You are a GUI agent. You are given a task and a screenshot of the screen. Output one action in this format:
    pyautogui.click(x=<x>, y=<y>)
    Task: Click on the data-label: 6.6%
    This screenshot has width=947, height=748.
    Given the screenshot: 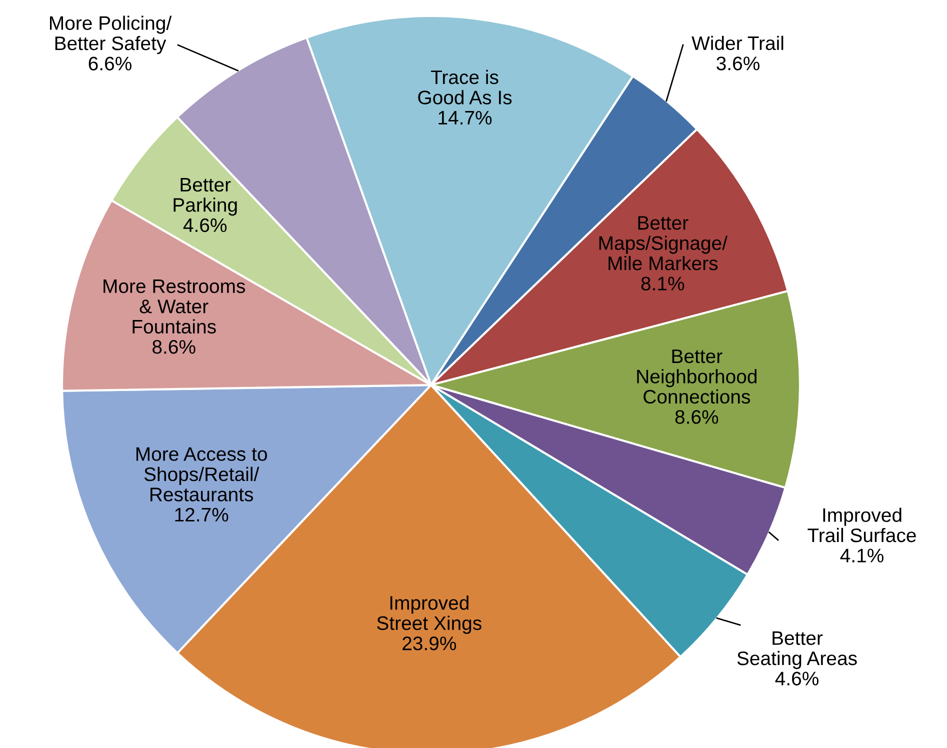 What is the action you would take?
    pyautogui.click(x=110, y=63)
    